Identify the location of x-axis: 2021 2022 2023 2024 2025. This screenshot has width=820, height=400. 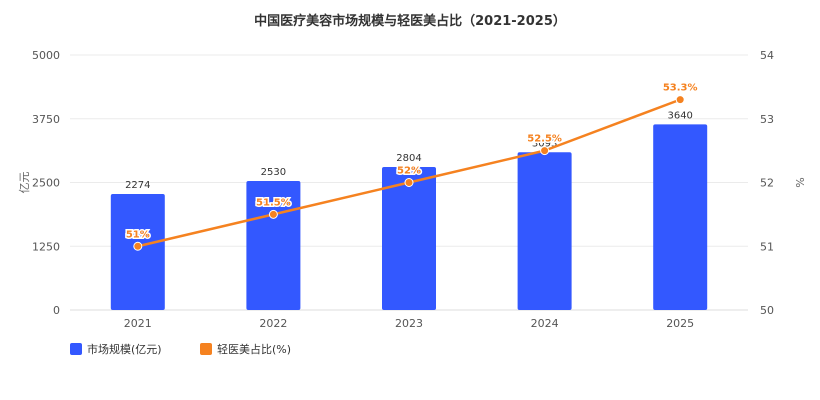
(409, 319).